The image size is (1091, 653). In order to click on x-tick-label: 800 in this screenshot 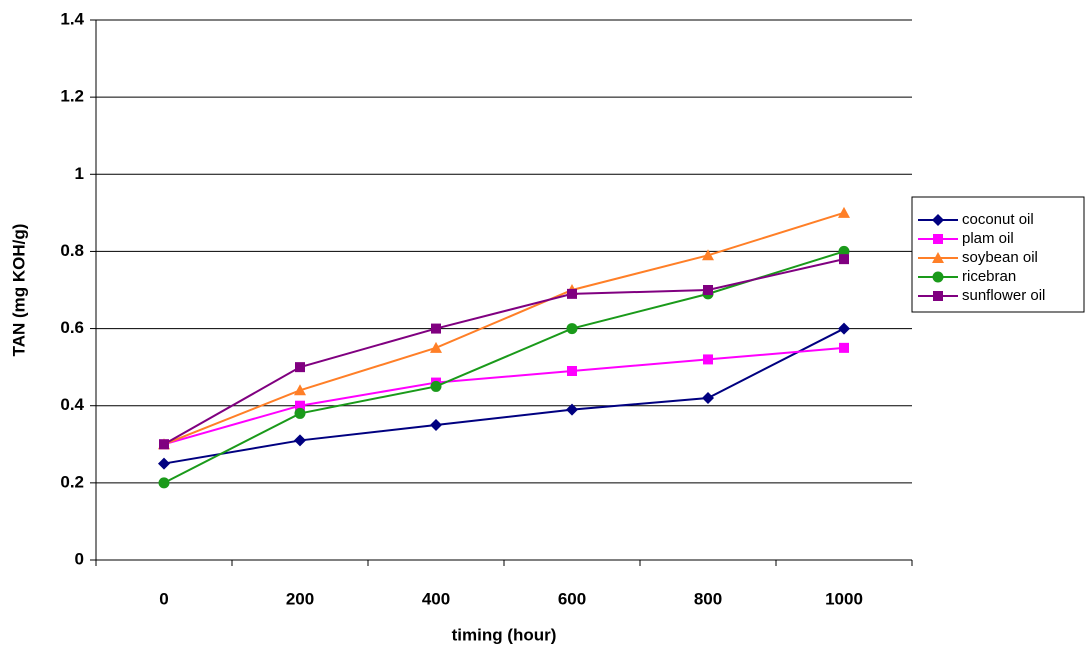, I will do `click(708, 598)`.